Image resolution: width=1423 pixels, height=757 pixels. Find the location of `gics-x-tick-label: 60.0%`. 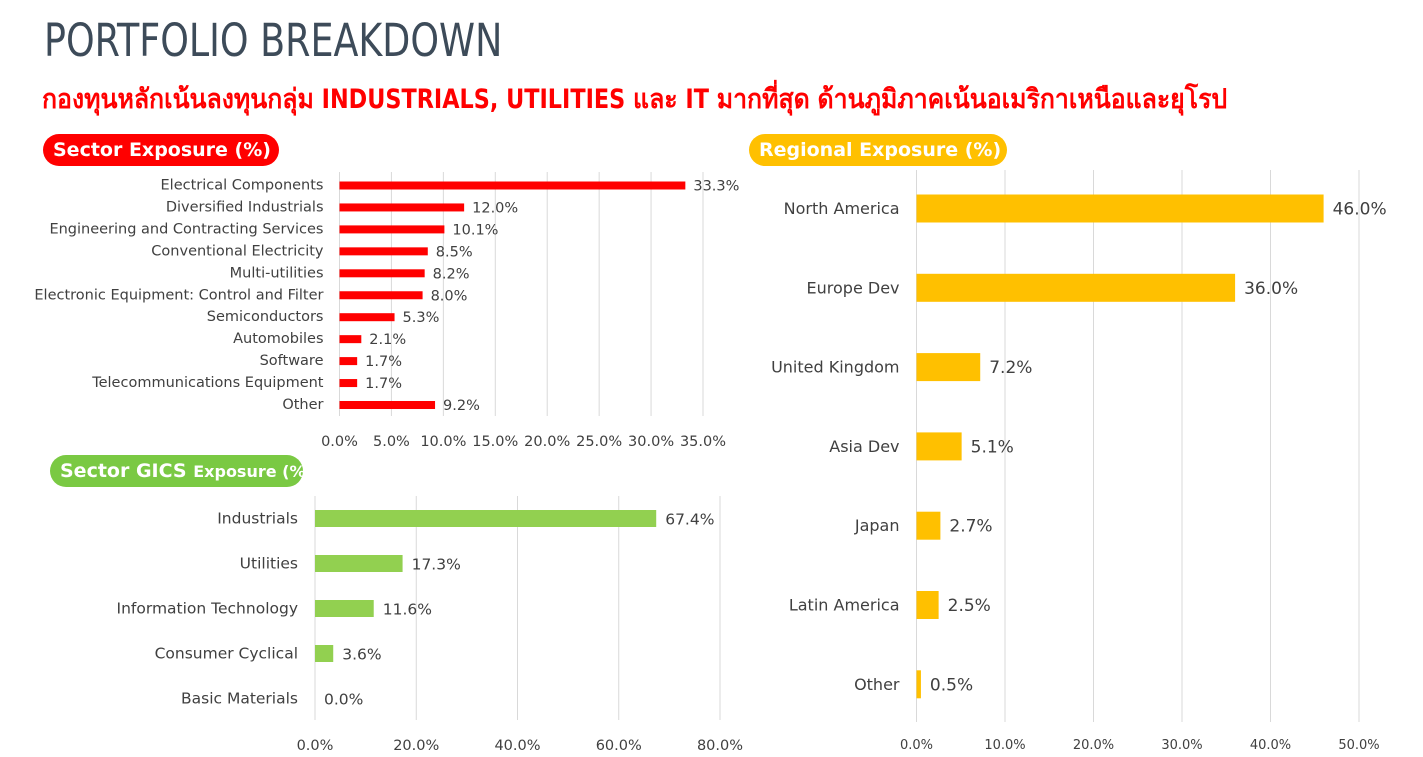

gics-x-tick-label: 60.0% is located at coordinates (619, 746).